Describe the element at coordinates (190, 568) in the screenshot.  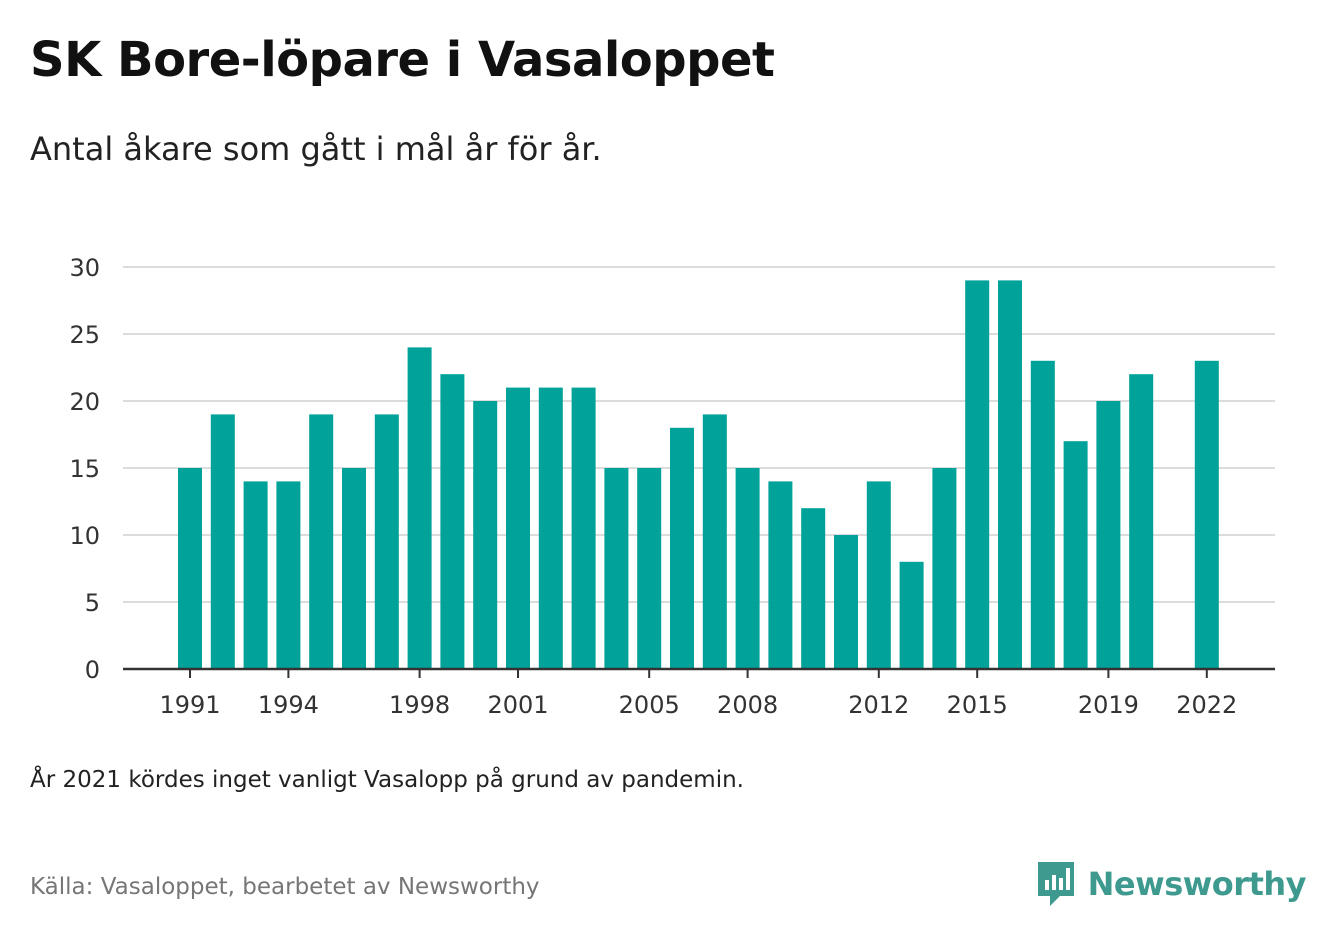
I see `bar-1991` at that location.